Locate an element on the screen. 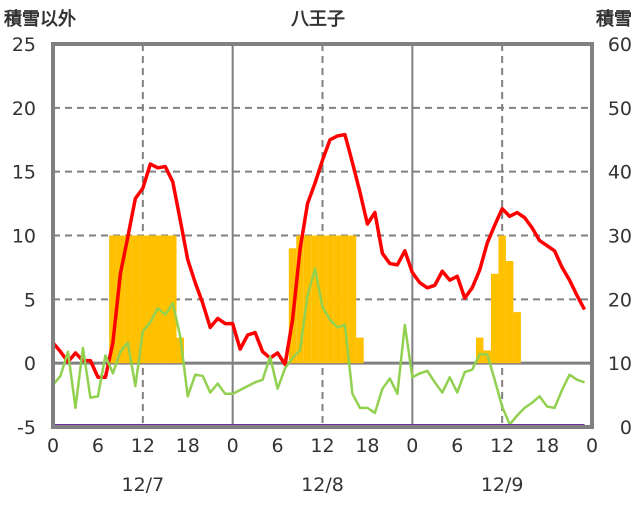  left-tick-label: 25 is located at coordinates (24, 45).